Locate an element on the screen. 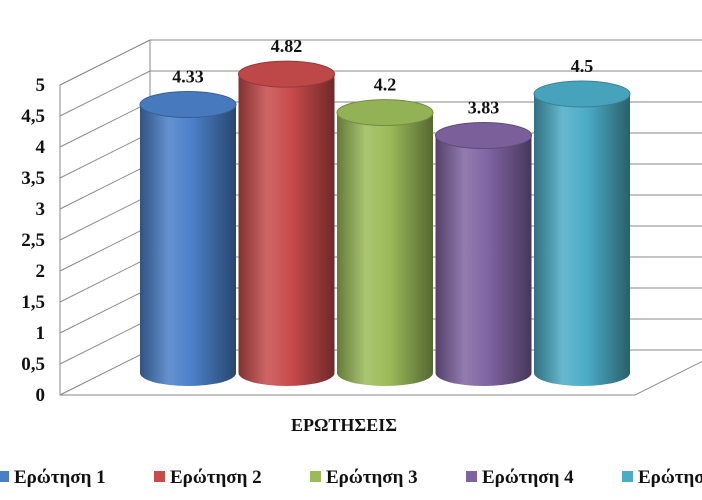  y-tick-label: 2 is located at coordinates (41, 271).